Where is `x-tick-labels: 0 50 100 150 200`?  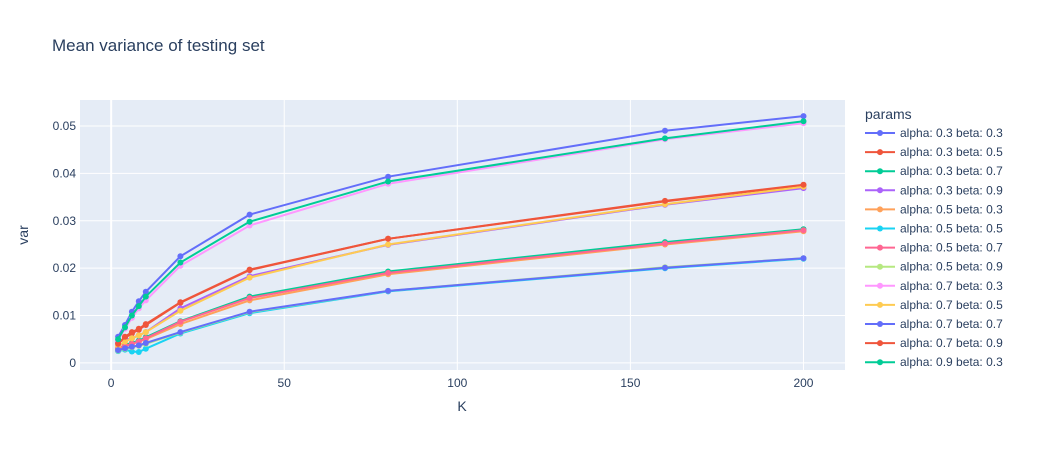 x-tick-labels: 0 50 100 150 200 is located at coordinates (461, 383).